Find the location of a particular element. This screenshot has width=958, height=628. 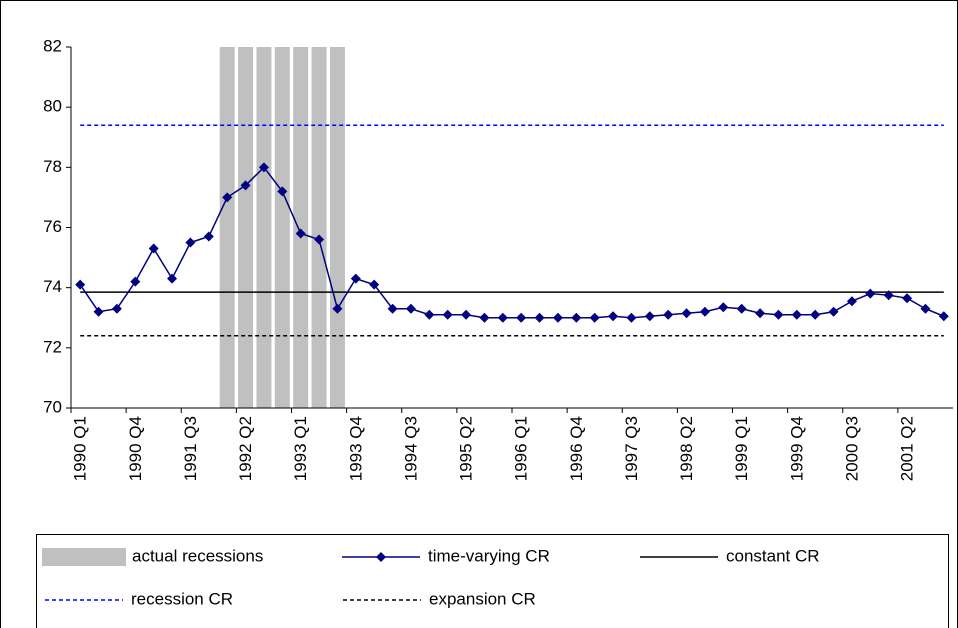

y-tick-label: 74 is located at coordinates (52, 286).